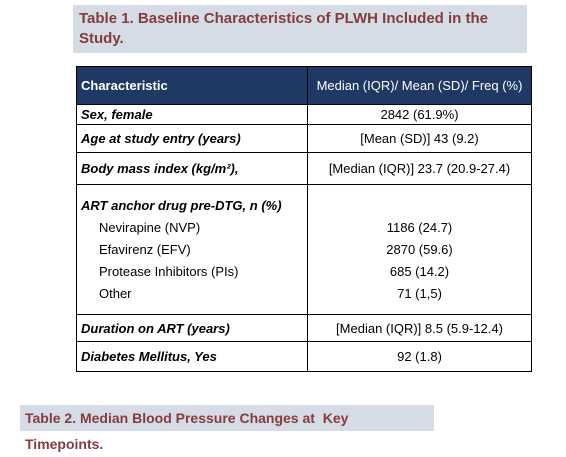 This screenshot has height=457, width=566. I want to click on spacer, so click(419, 206).